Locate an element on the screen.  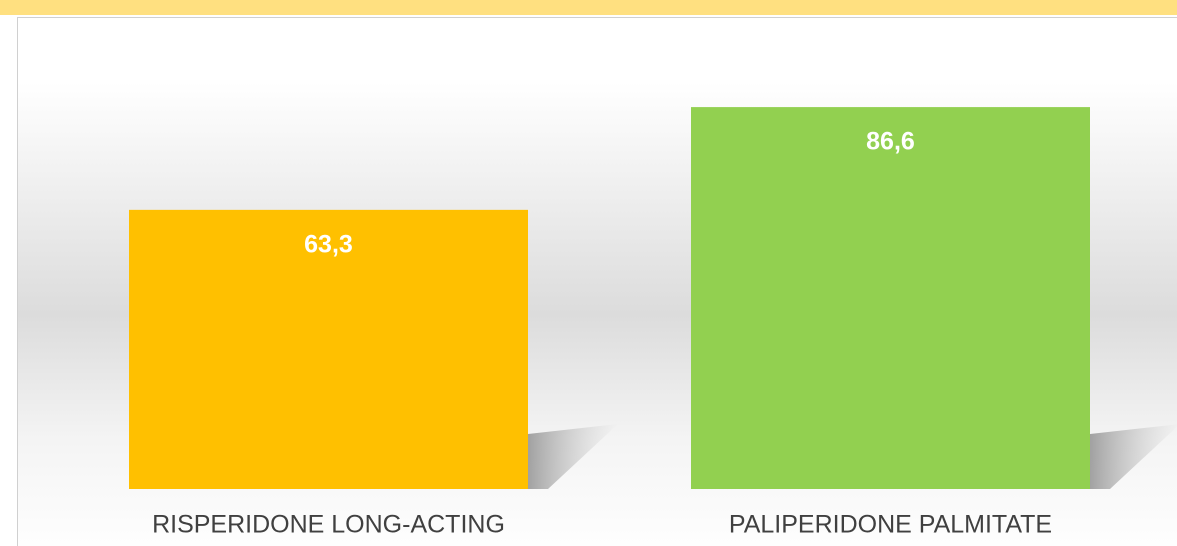
x-tick-label: RISPERIDONE LONG-ACTING is located at coordinates (328, 525).